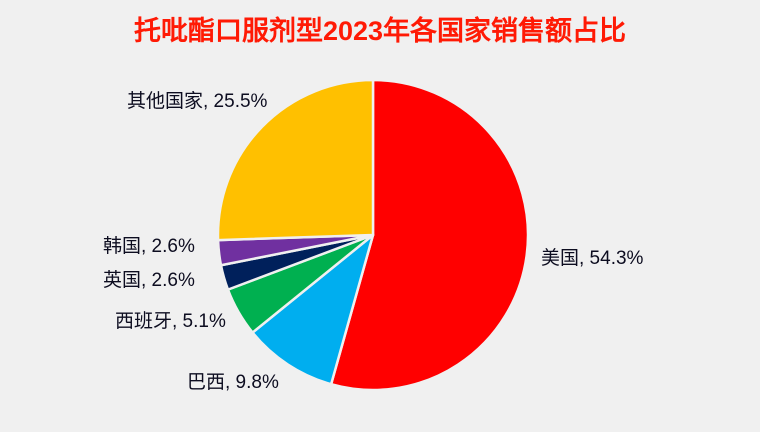 The image size is (760, 432). I want to click on slice-label-us: 美国, 54.3%, so click(592, 258).